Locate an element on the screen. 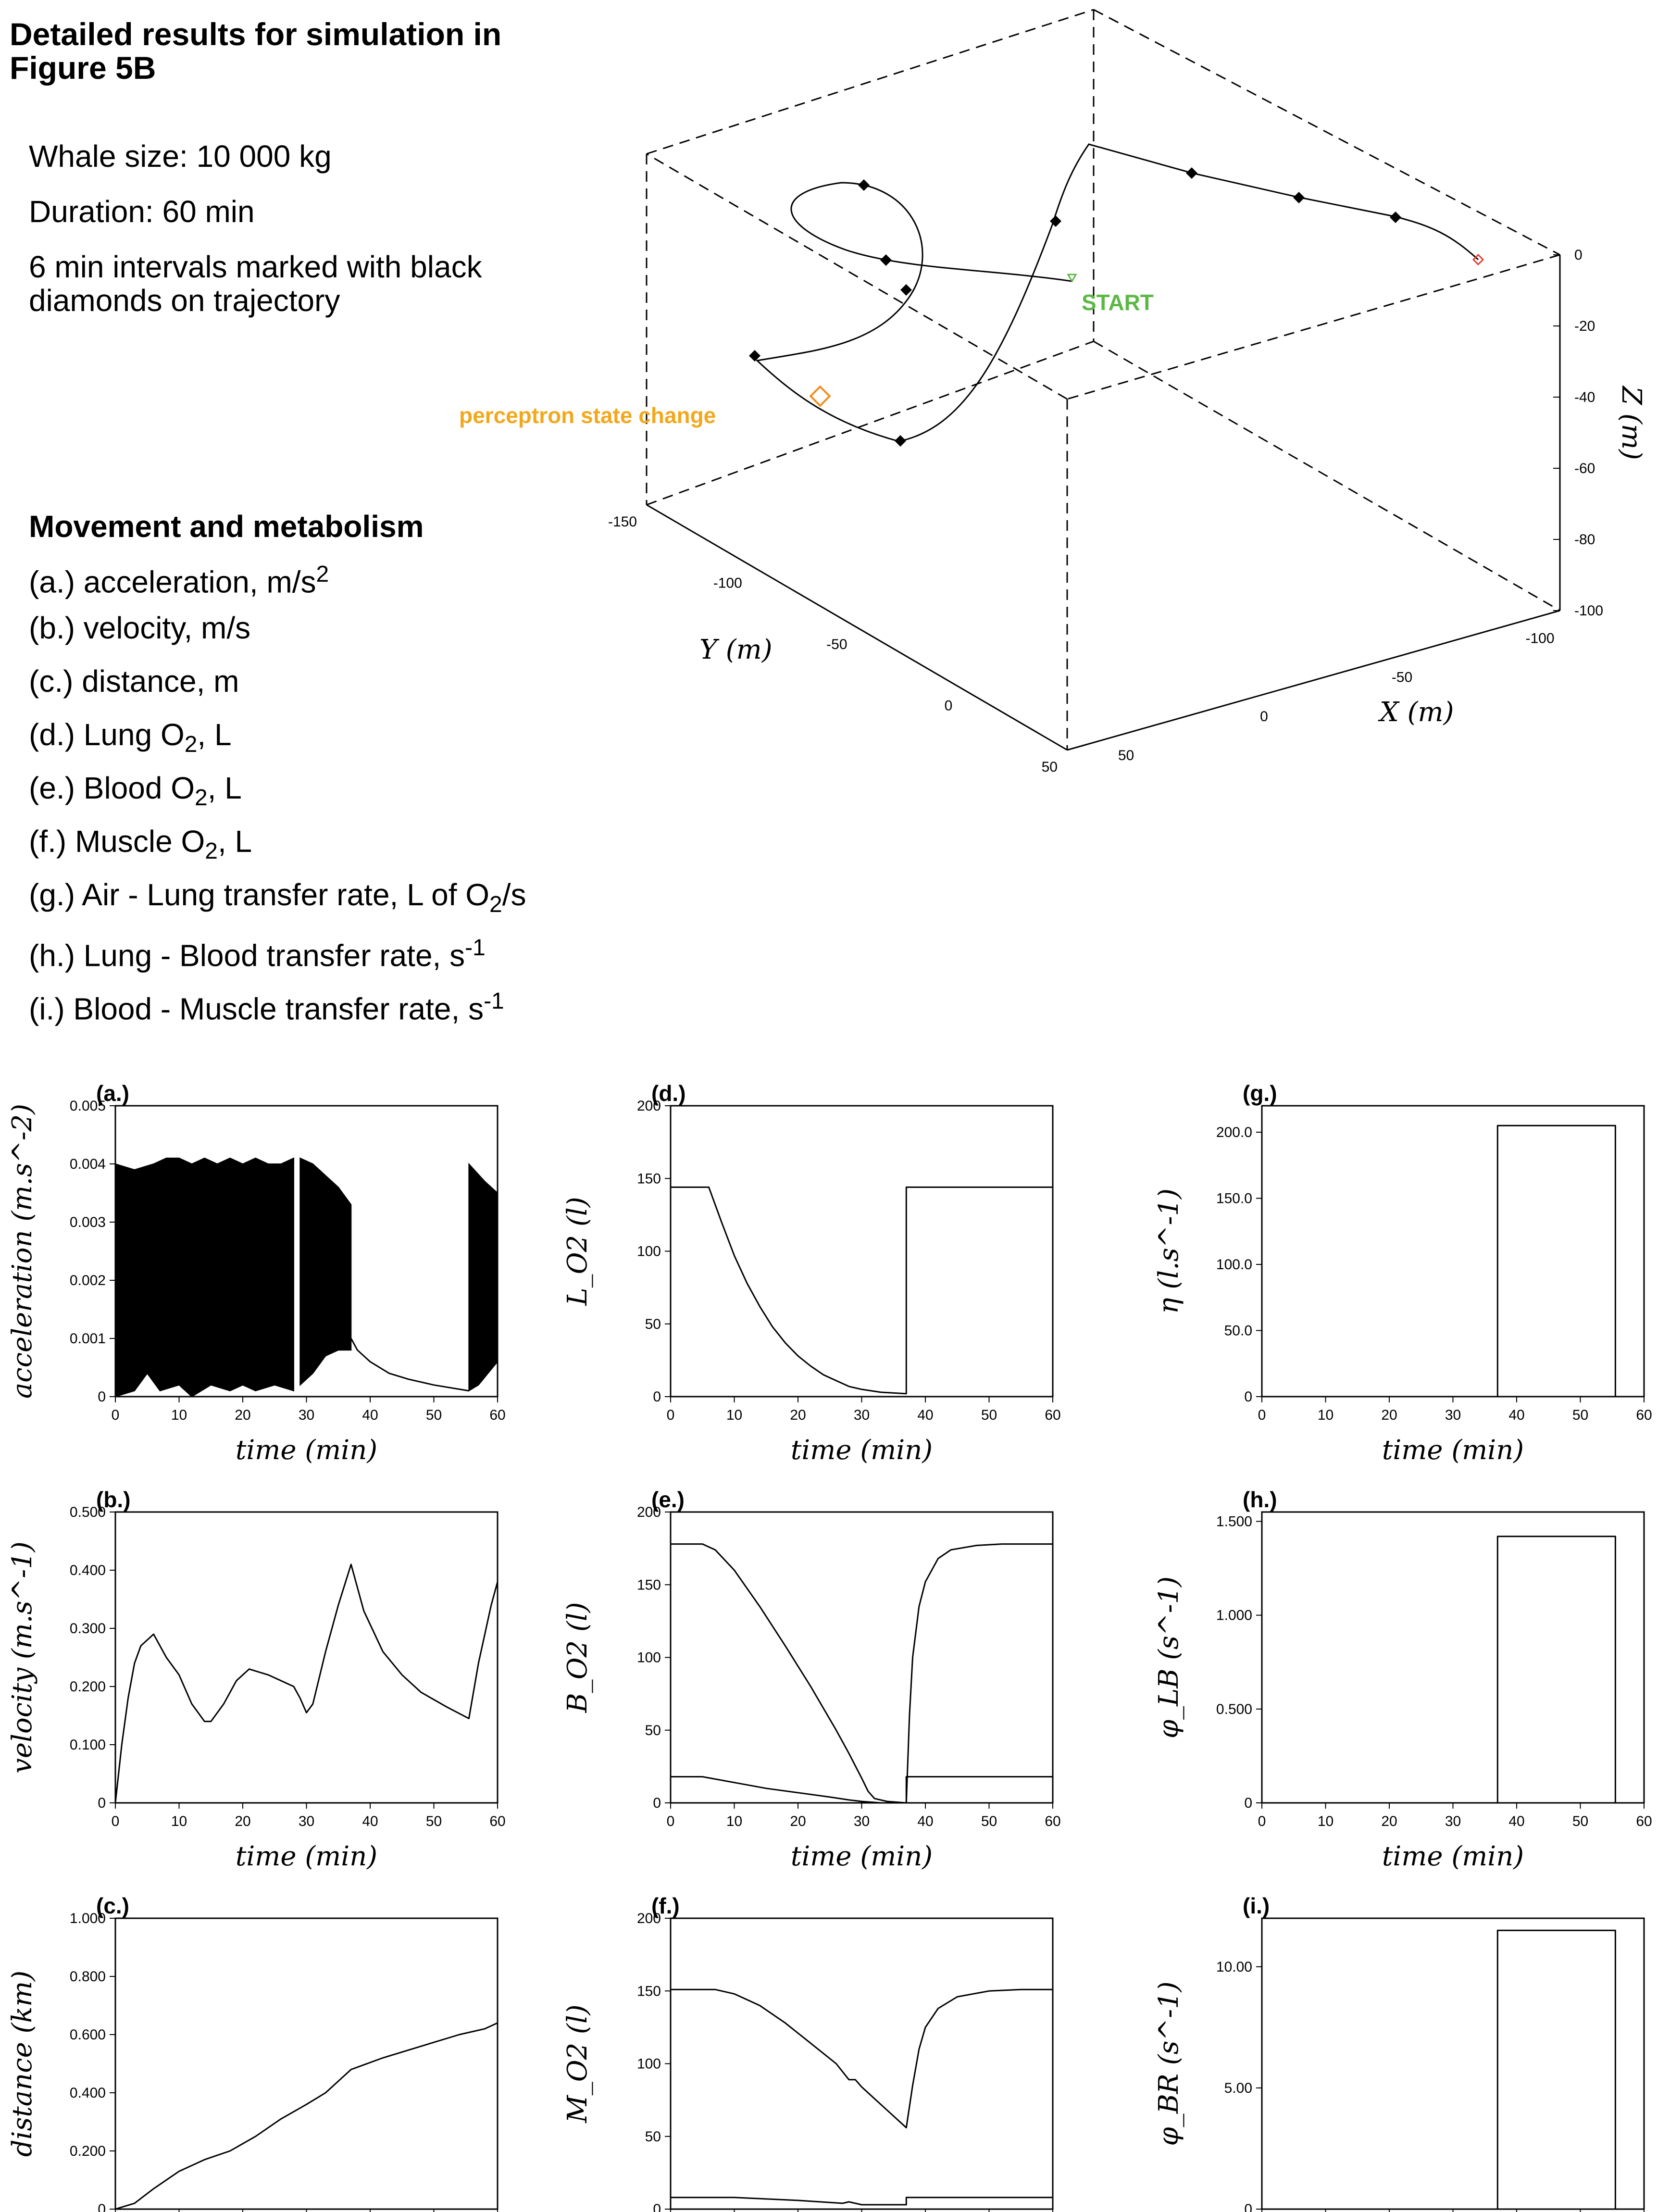 This screenshot has height=2212, width=1670. y-tick-label: 5.00 is located at coordinates (1238, 2088).